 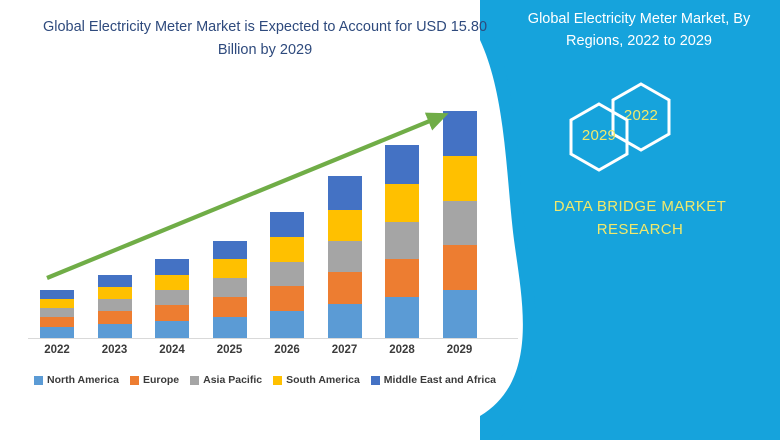 I want to click on legend-label: Europe, so click(x=161, y=380).